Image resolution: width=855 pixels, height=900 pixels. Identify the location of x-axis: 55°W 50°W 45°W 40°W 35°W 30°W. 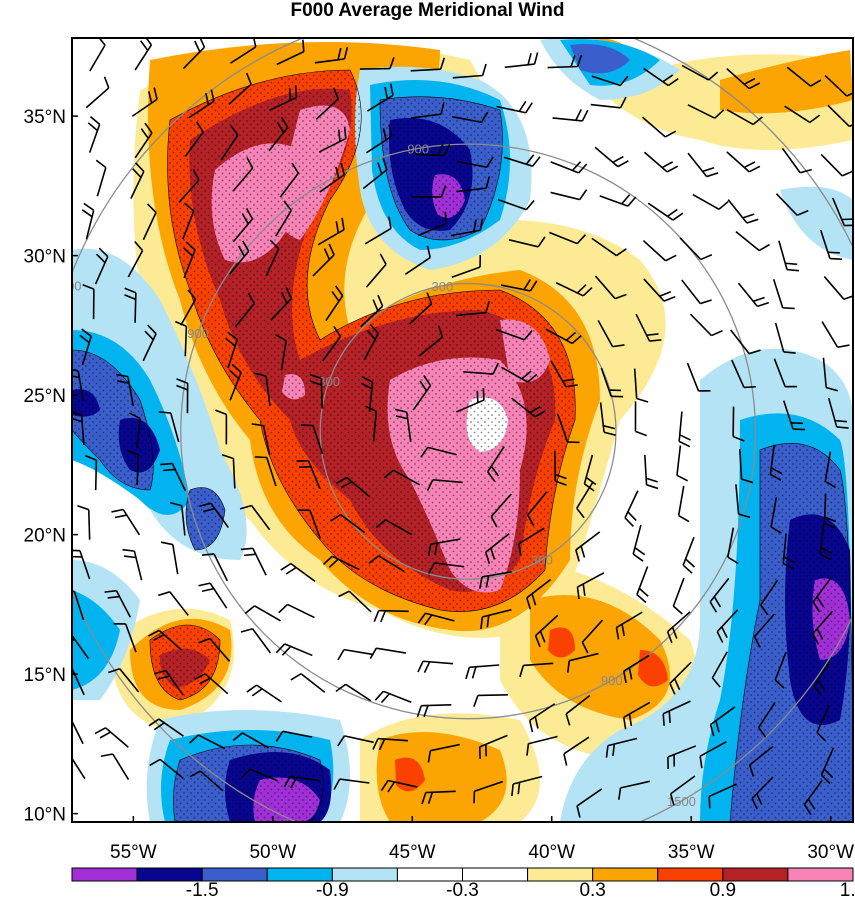
(482, 839).